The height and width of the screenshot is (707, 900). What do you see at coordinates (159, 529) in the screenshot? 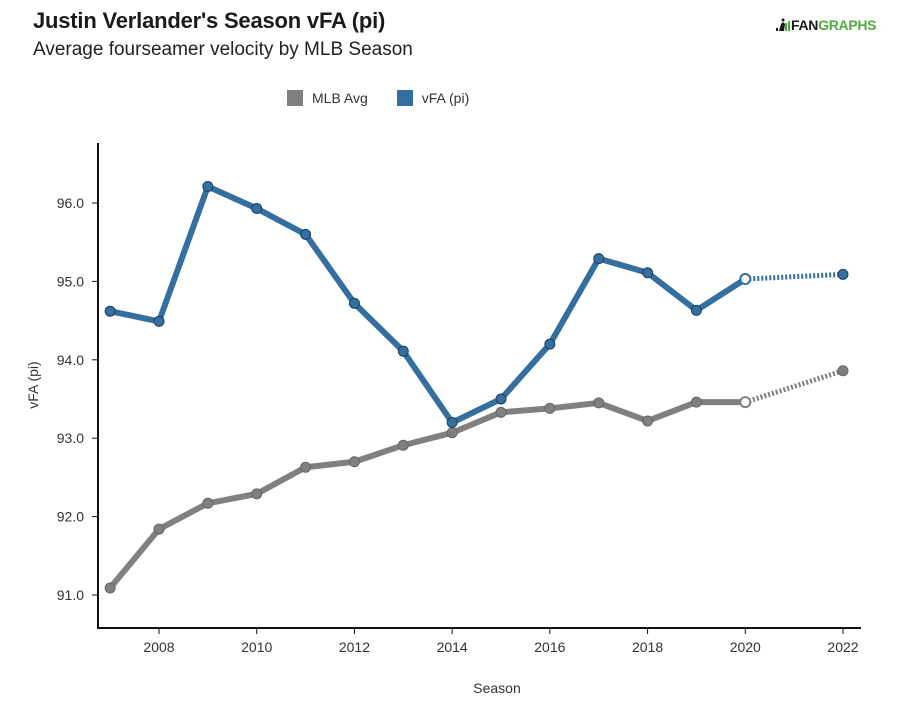
I see `data-point-mlb-avg-2008` at bounding box center [159, 529].